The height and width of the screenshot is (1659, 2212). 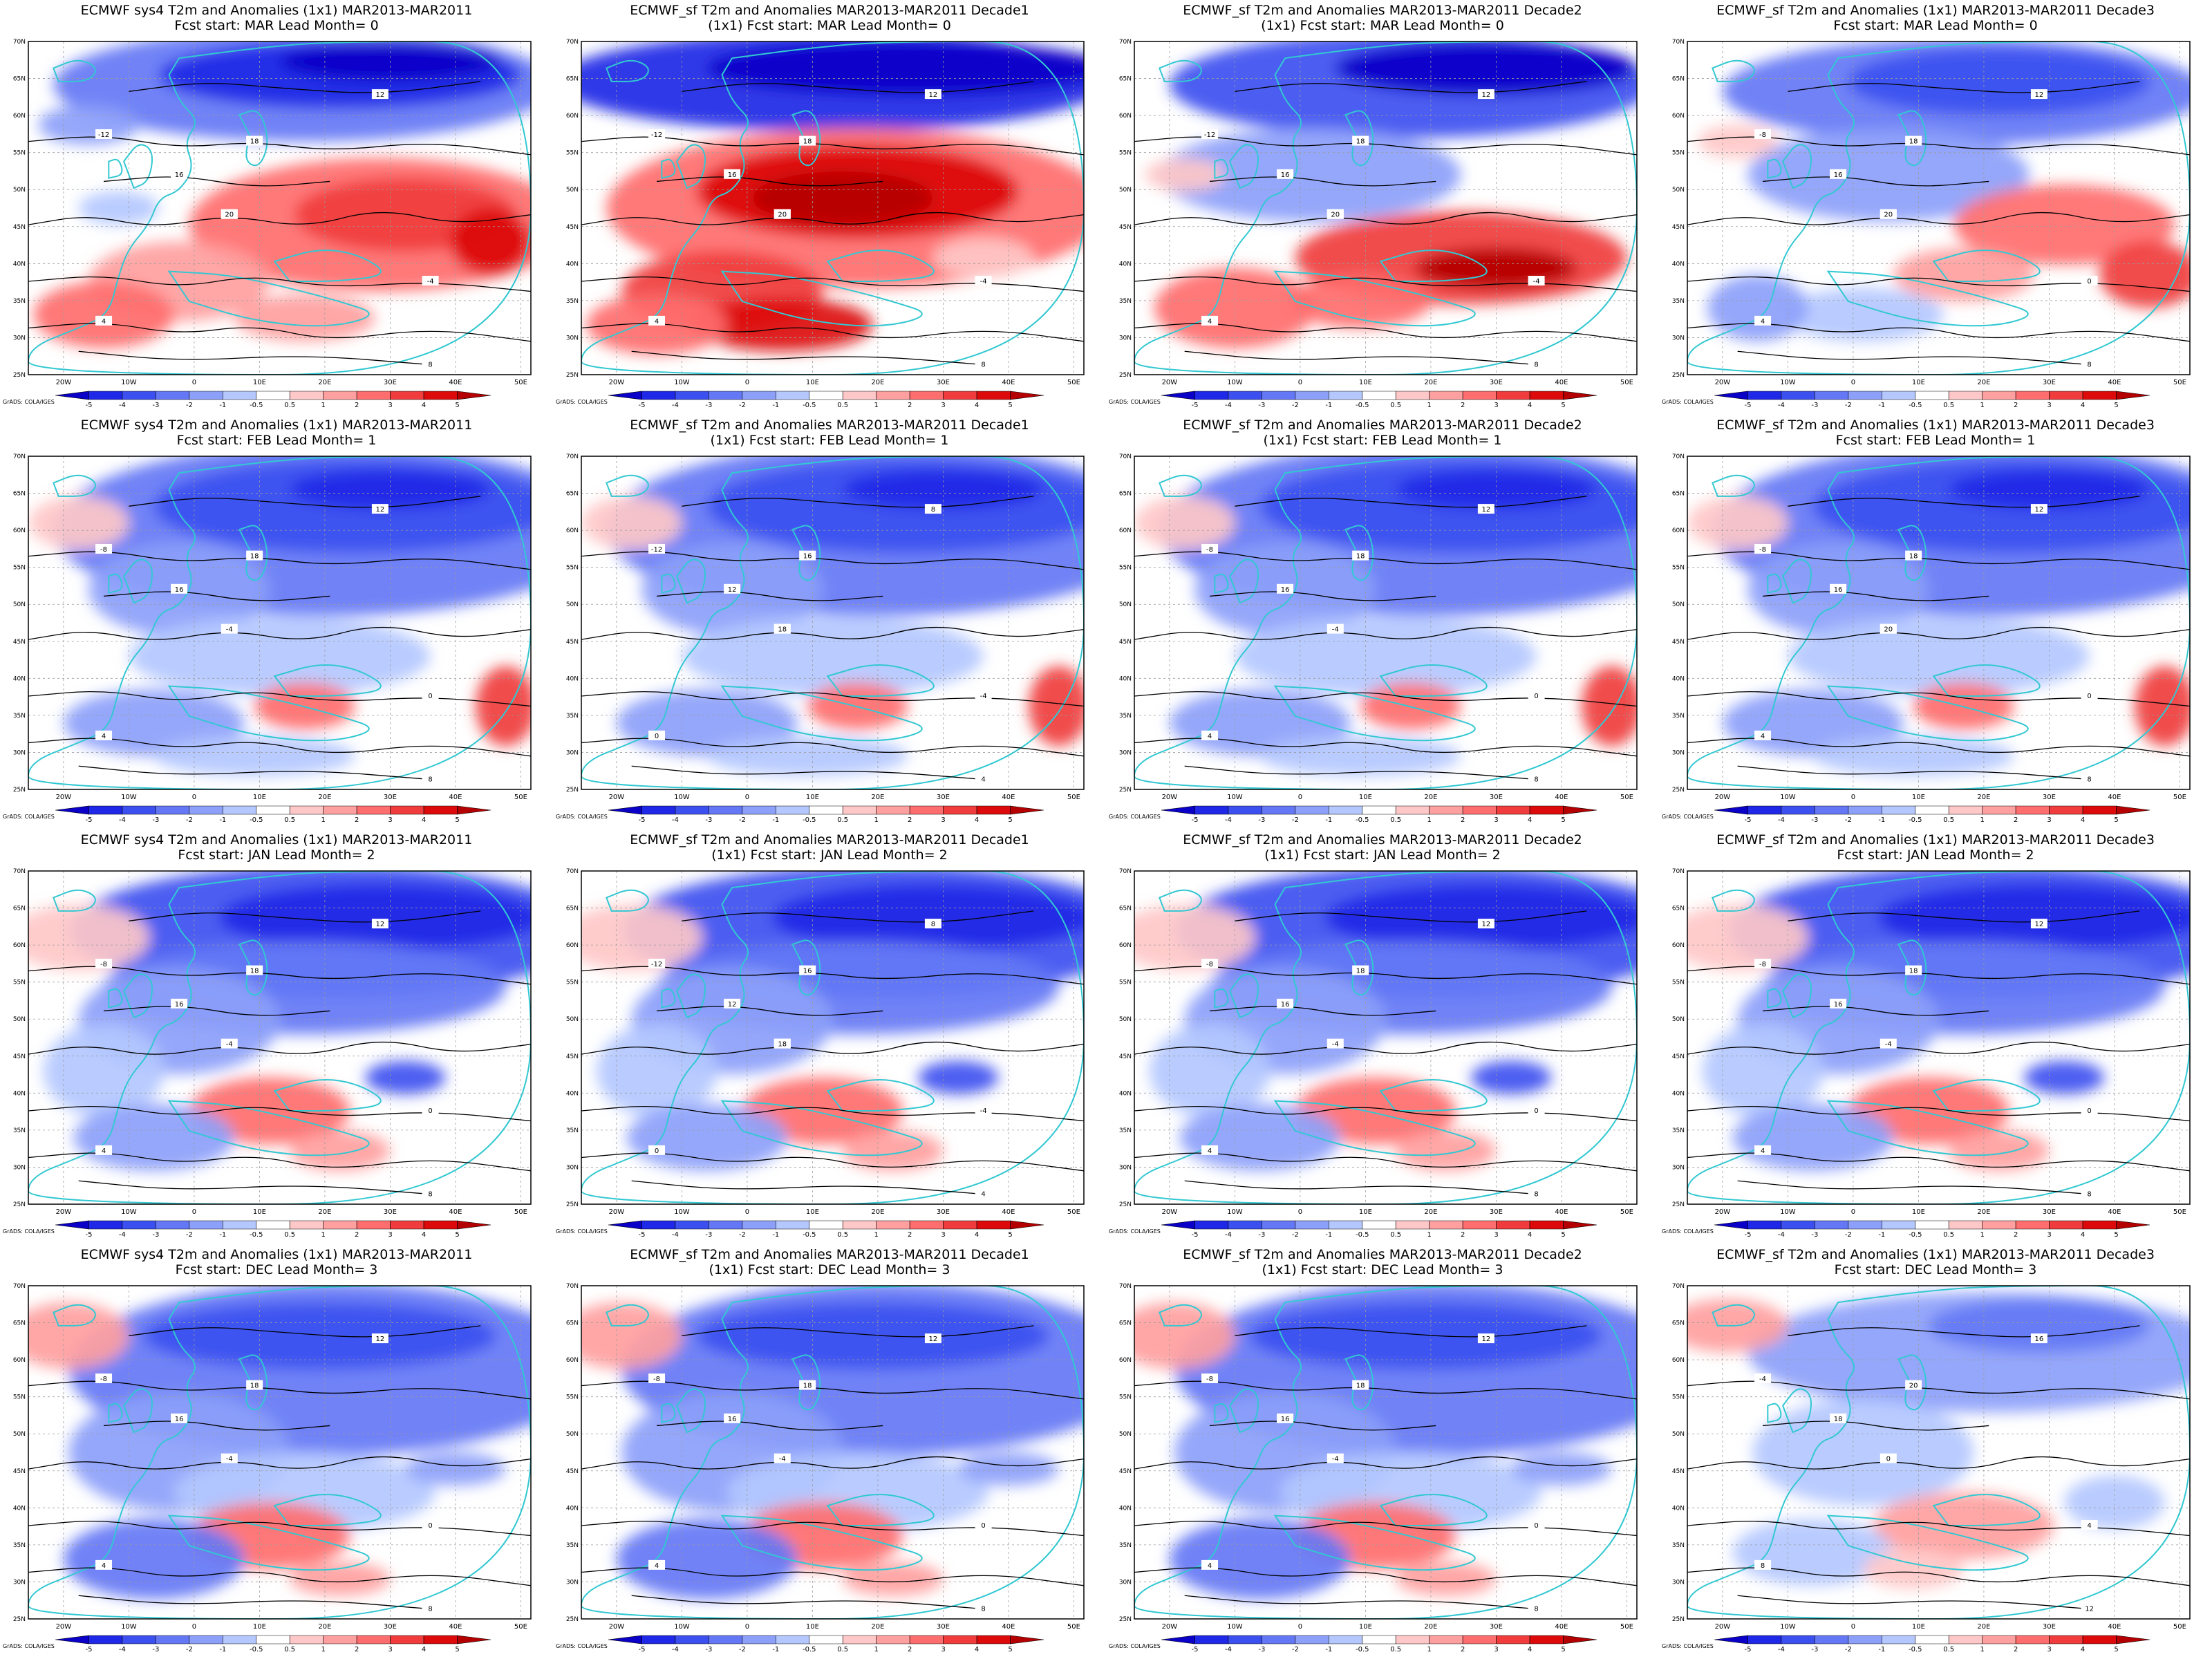 What do you see at coordinates (1562, 1627) in the screenshot?
I see `lon-tick-label: 40E` at bounding box center [1562, 1627].